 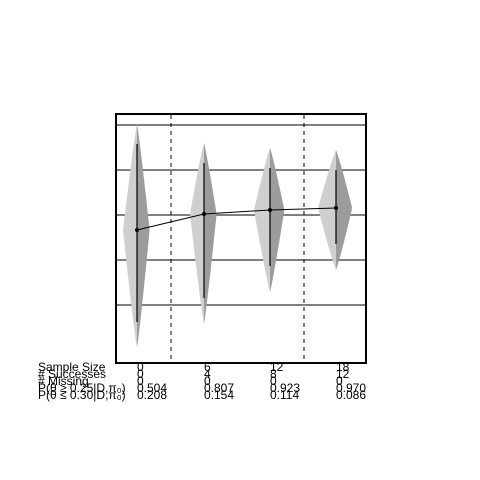 I want to click on table-cell-2-4: 0.114, so click(x=284, y=395).